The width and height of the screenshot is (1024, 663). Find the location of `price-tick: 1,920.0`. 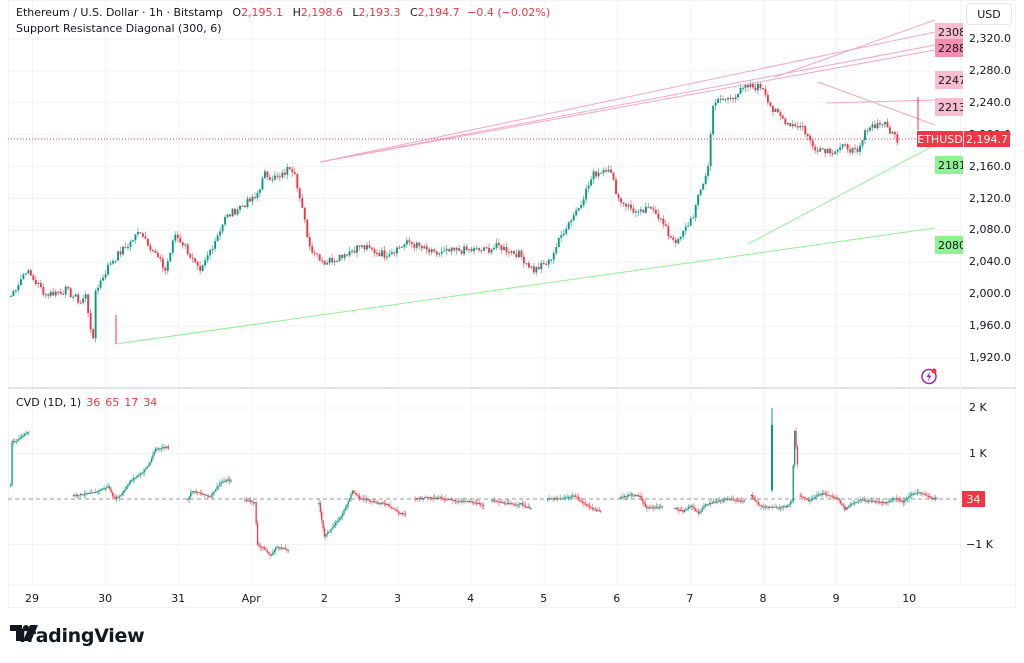

price-tick: 1,920.0 is located at coordinates (990, 357).